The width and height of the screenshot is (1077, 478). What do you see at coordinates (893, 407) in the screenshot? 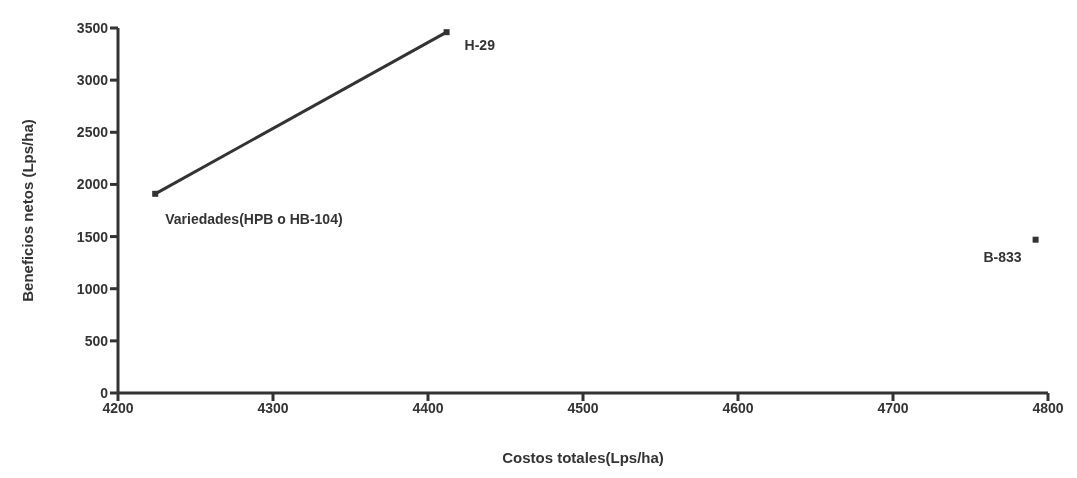
I see `x-tick-label: 4700` at bounding box center [893, 407].